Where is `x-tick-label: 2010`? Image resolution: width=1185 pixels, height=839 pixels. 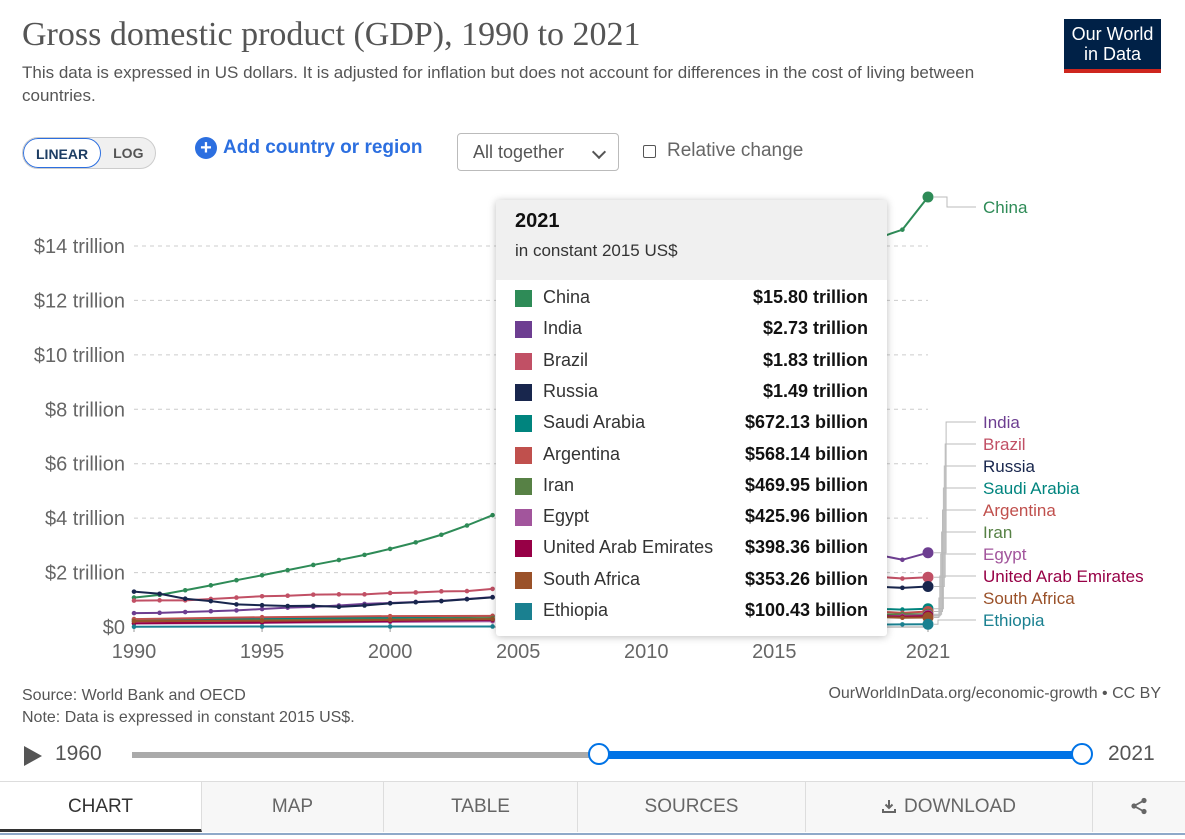 x-tick-label: 2010 is located at coordinates (646, 652).